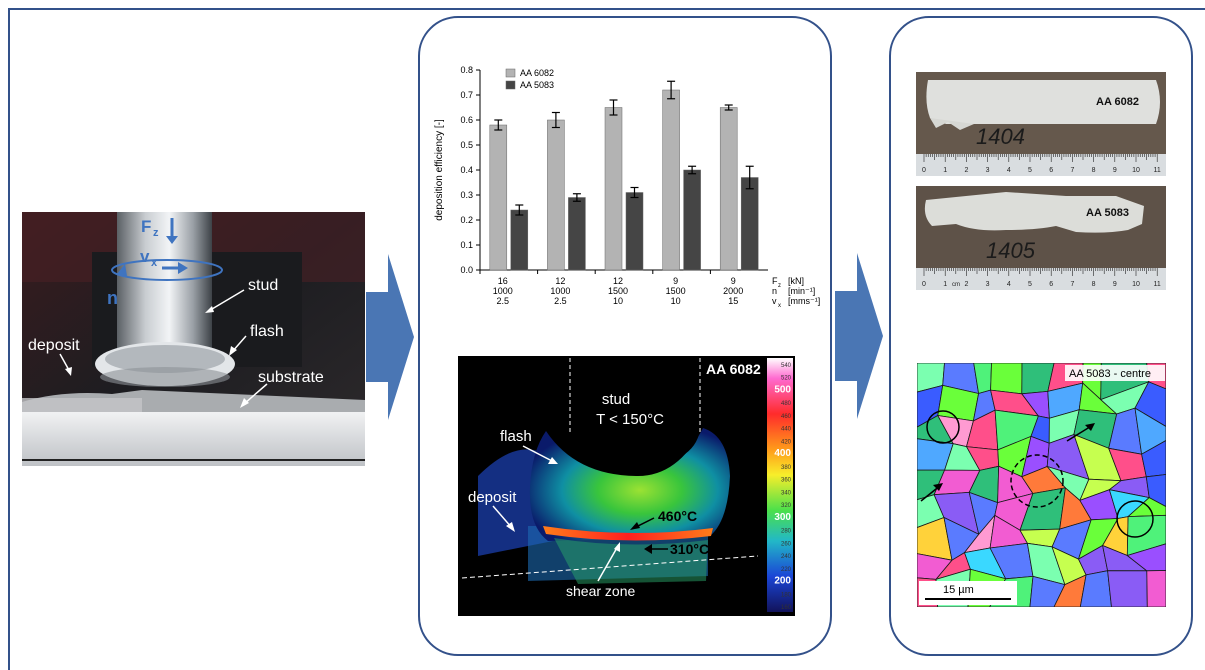  I want to click on legend-entry: AA 6082, so click(537, 73).